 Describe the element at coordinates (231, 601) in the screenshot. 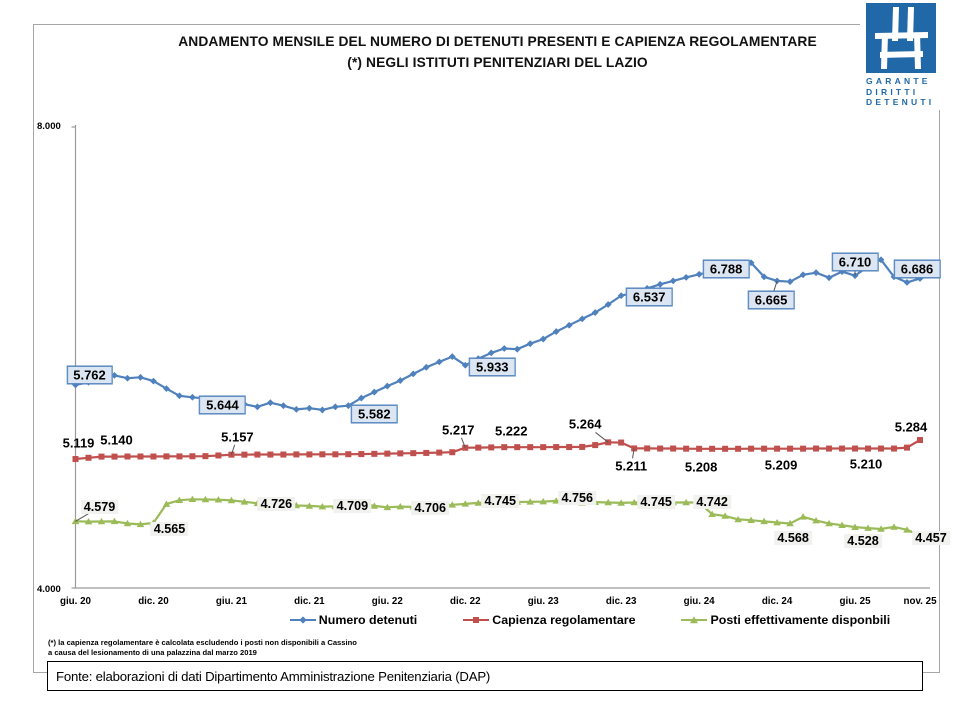

I see `x-axis-tick-label: giu. 21` at that location.